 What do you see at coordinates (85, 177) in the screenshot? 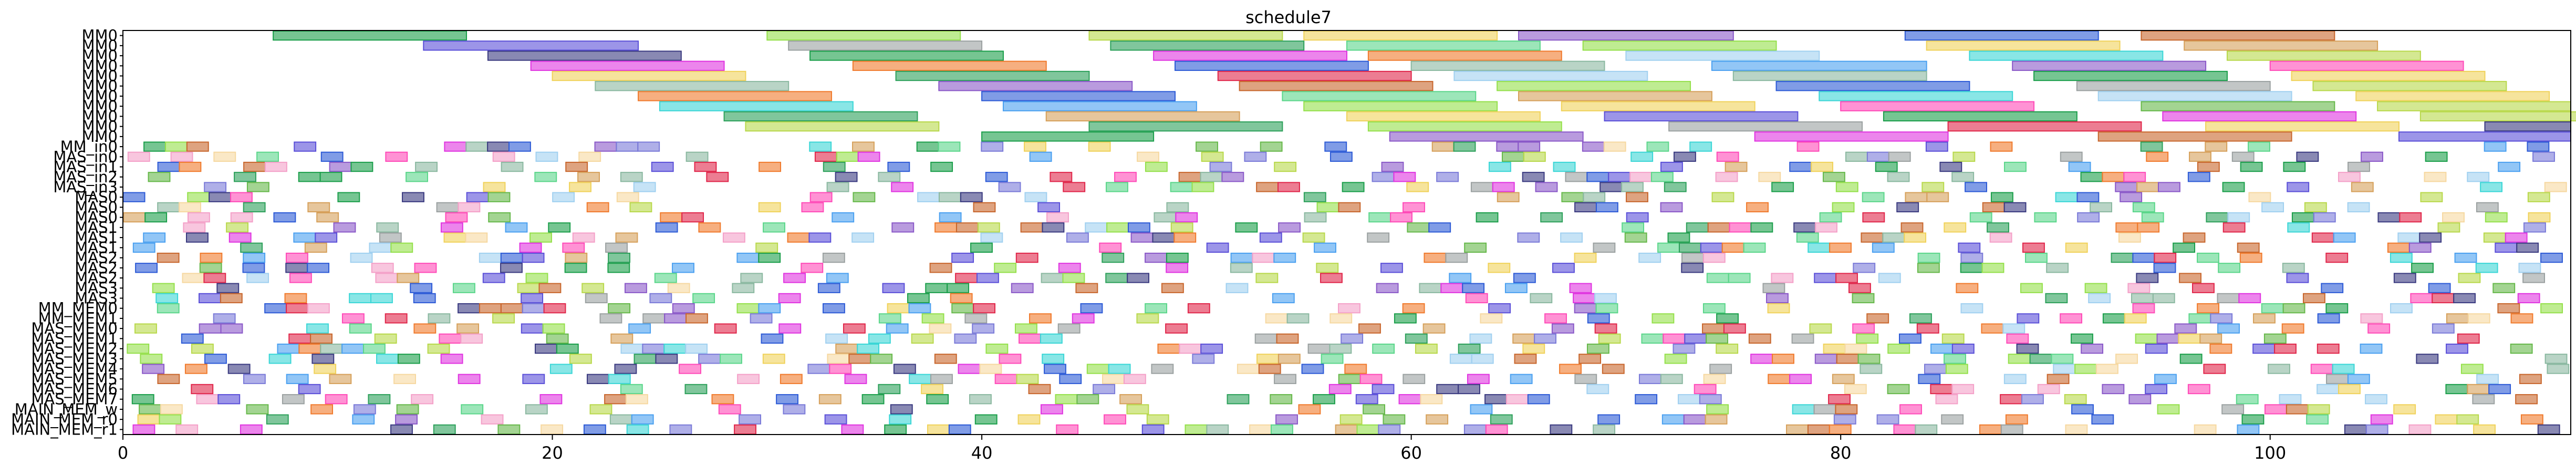
I see `y-tick-label: MAS_in2` at bounding box center [85, 177].